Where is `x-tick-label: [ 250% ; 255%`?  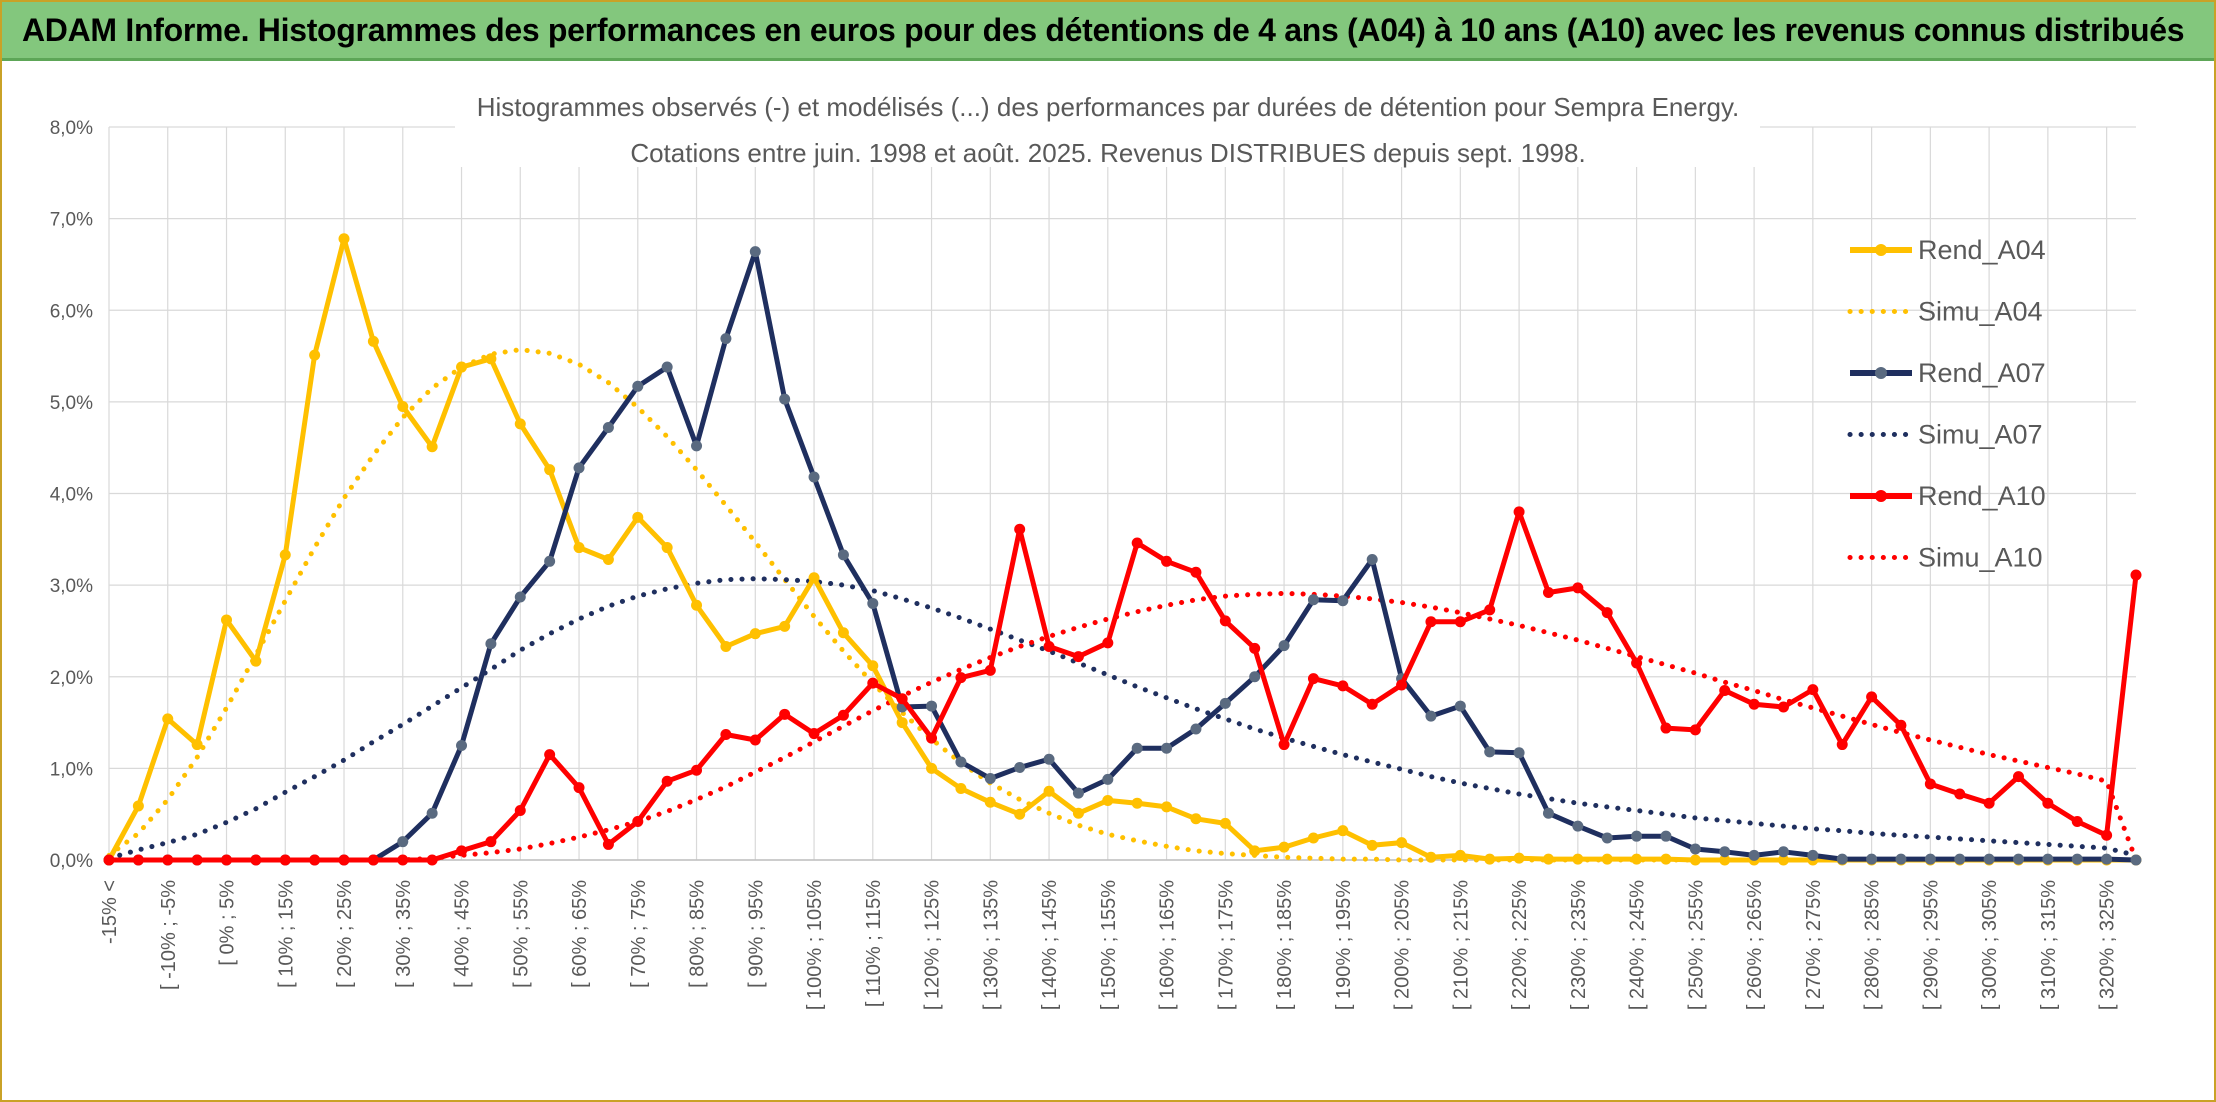
x-tick-label: [ 250% ; 255% is located at coordinates (1696, 945).